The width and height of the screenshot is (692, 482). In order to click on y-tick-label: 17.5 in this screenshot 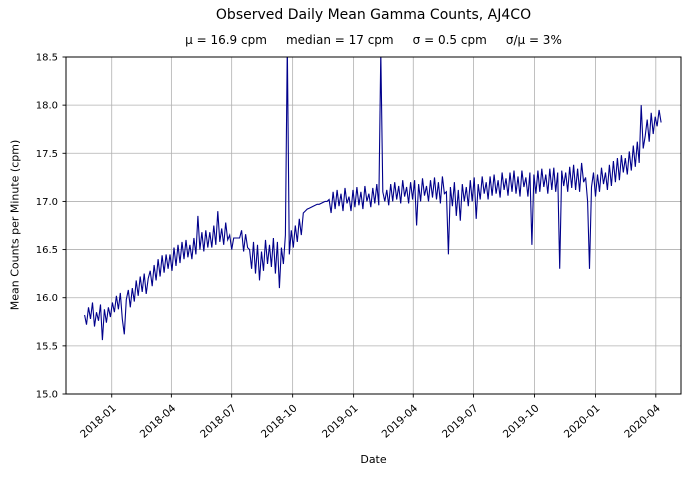, I will do `click(47, 154)`.